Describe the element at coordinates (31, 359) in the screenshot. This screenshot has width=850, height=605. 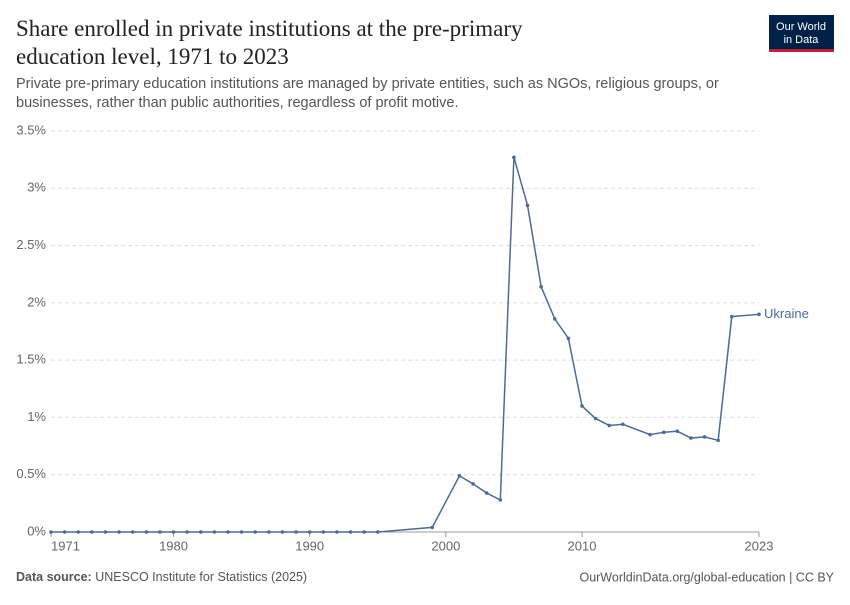
I see `y-tick-label: 1.5%` at that location.